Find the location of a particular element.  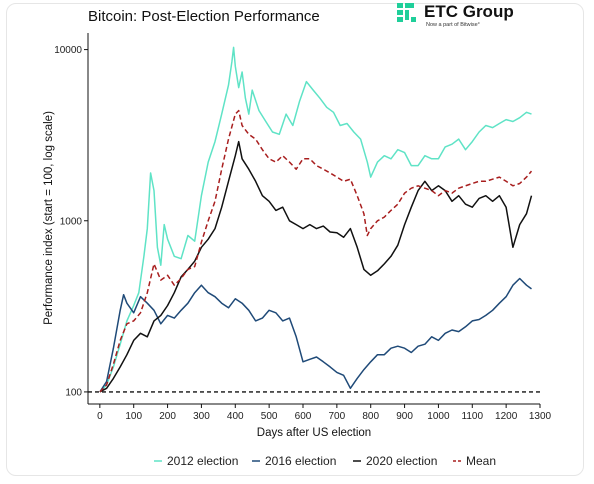

x-tick-label: 600 is located at coordinates (303, 416).